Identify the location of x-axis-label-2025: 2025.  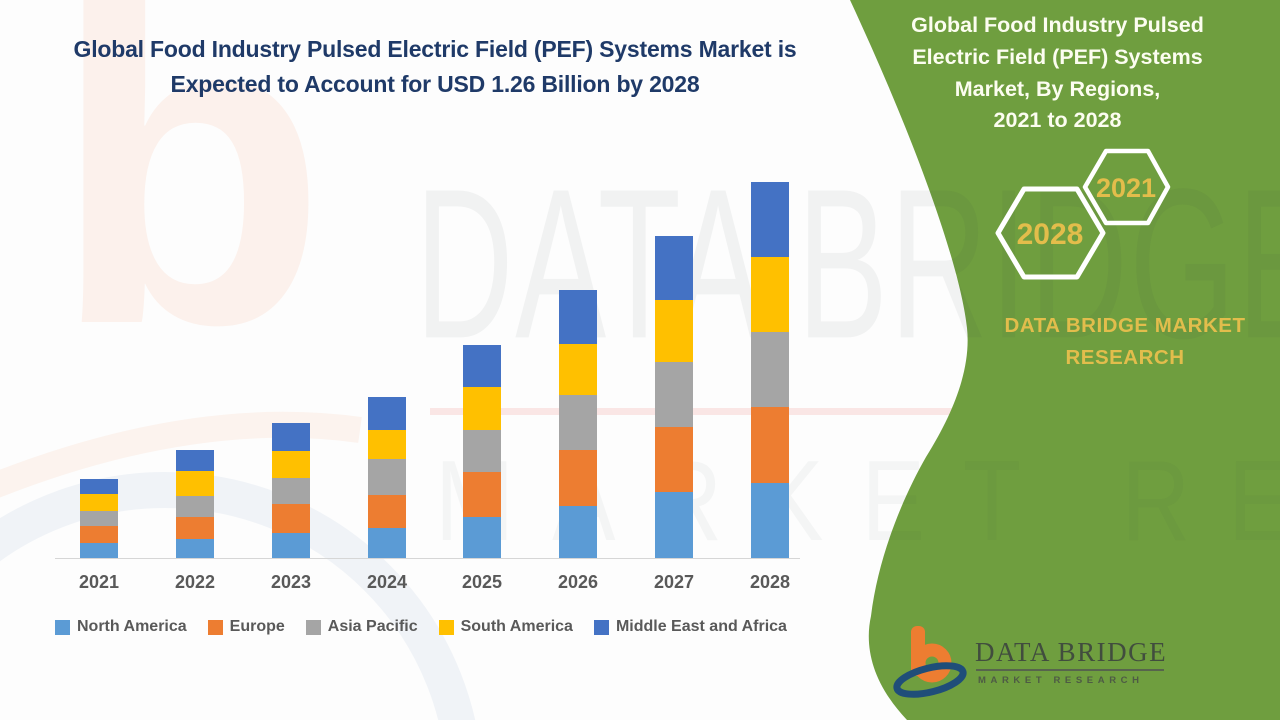
(482, 582).